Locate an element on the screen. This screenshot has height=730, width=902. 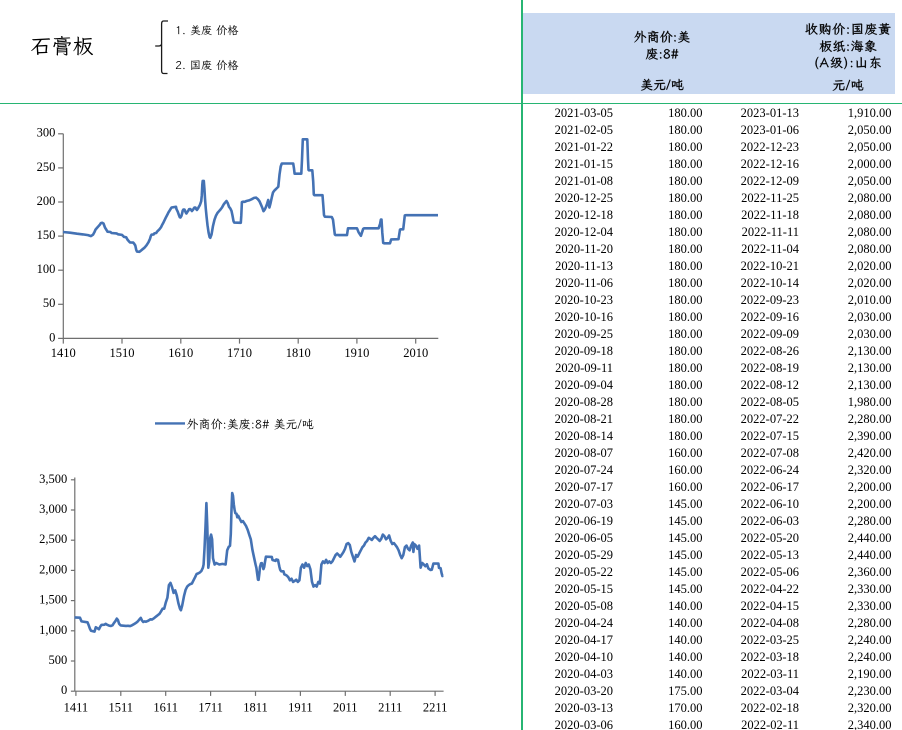
svg-text: 1711 is located at coordinates (210, 708).